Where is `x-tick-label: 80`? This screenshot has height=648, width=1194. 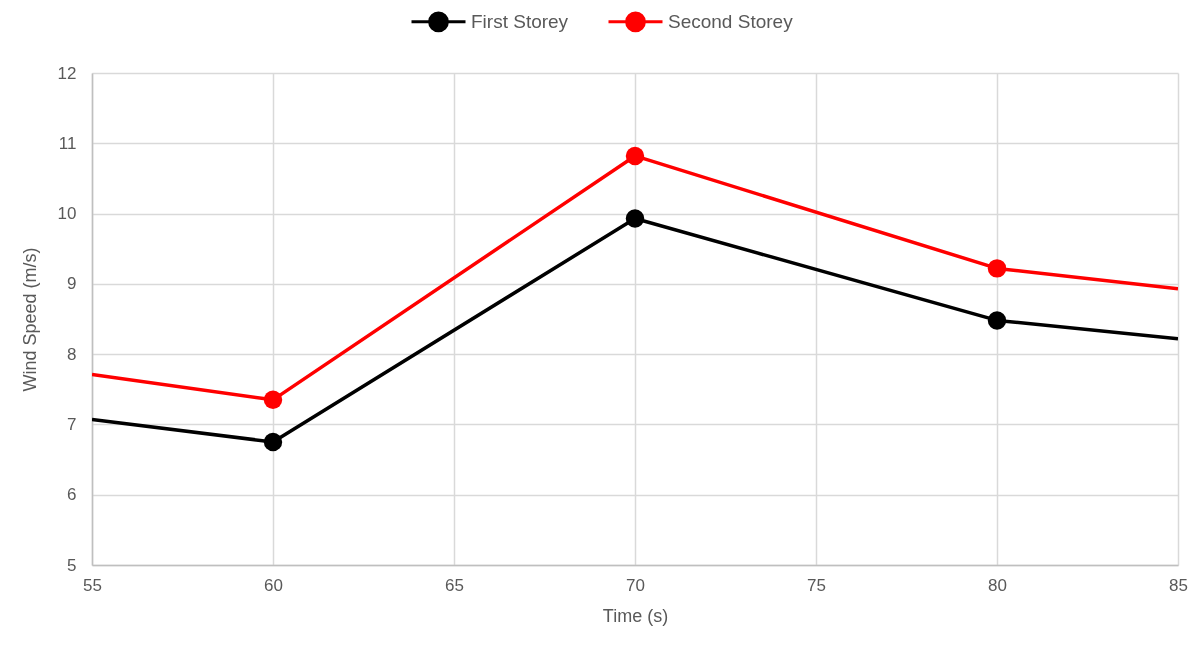 x-tick-label: 80 is located at coordinates (997, 585).